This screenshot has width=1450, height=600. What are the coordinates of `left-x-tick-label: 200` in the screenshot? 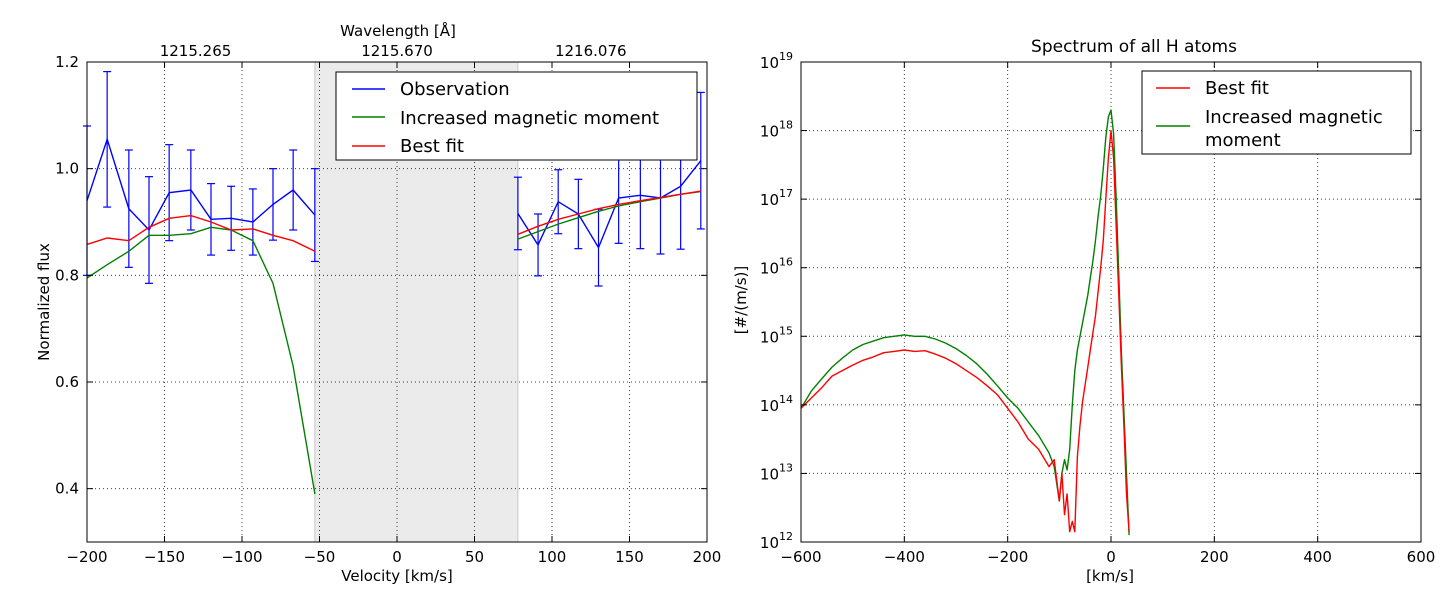 It's located at (707, 557).